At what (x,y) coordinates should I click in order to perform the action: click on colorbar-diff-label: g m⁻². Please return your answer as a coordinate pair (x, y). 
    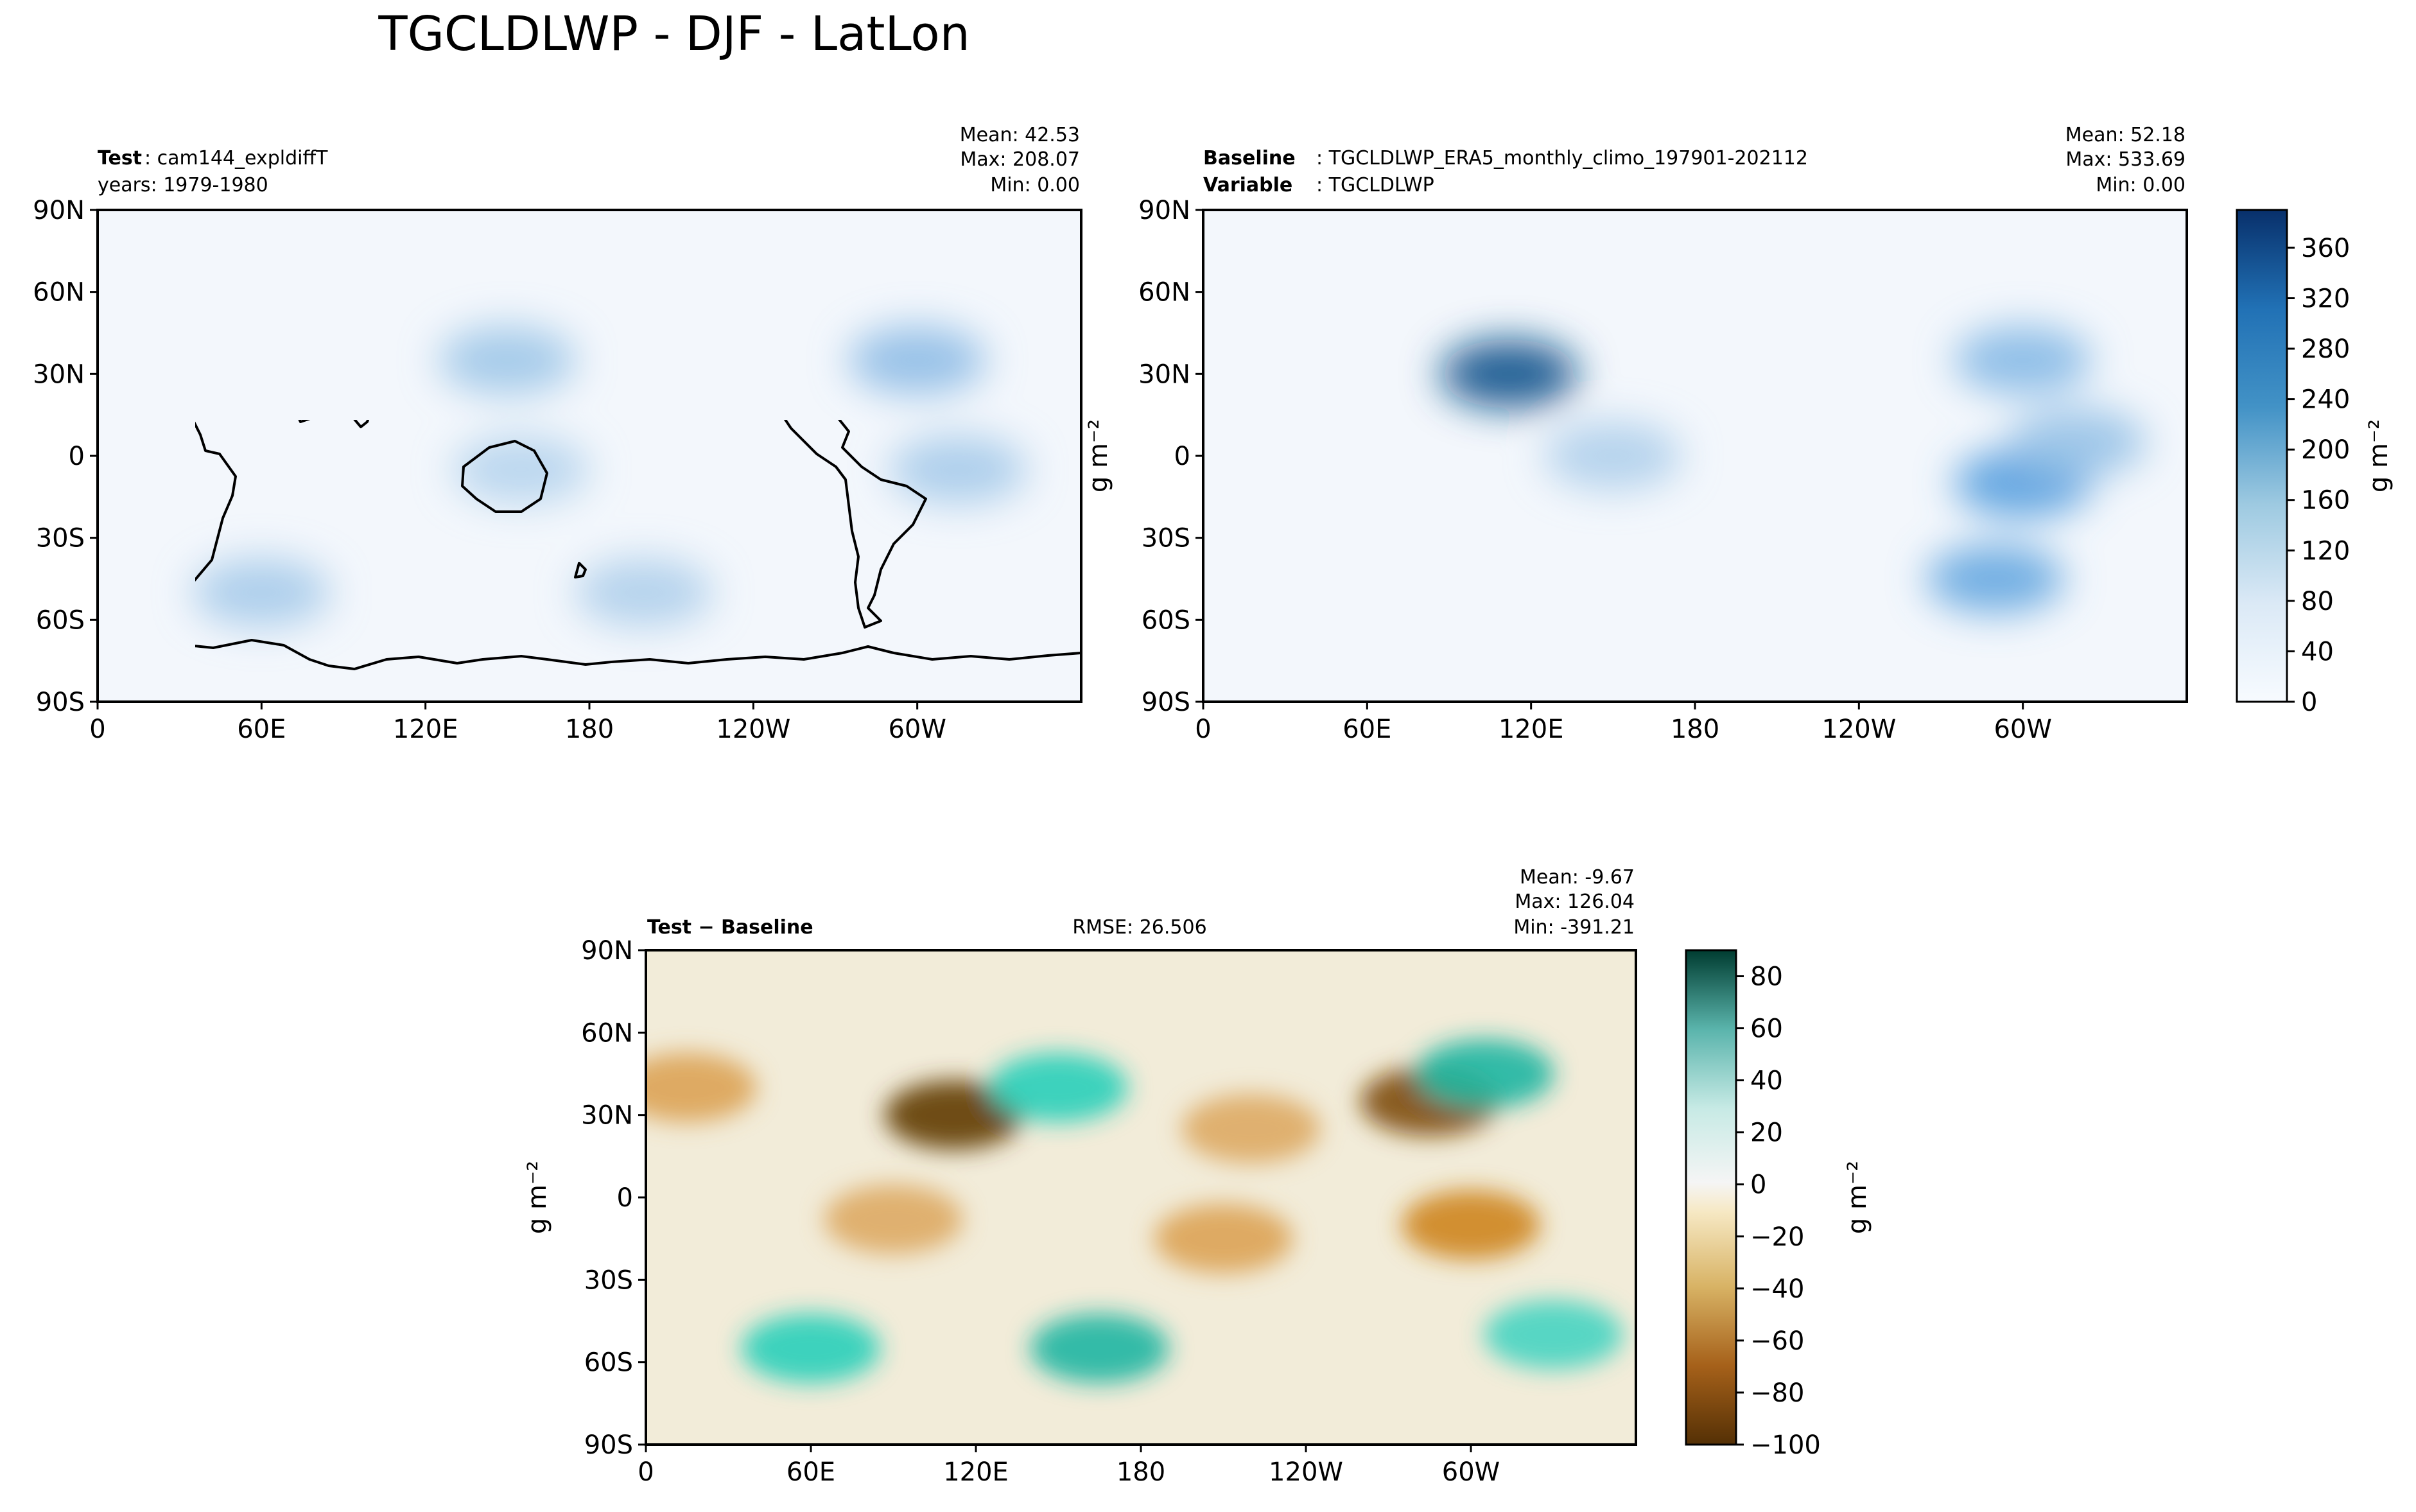
    Looking at the image, I should click on (1857, 1197).